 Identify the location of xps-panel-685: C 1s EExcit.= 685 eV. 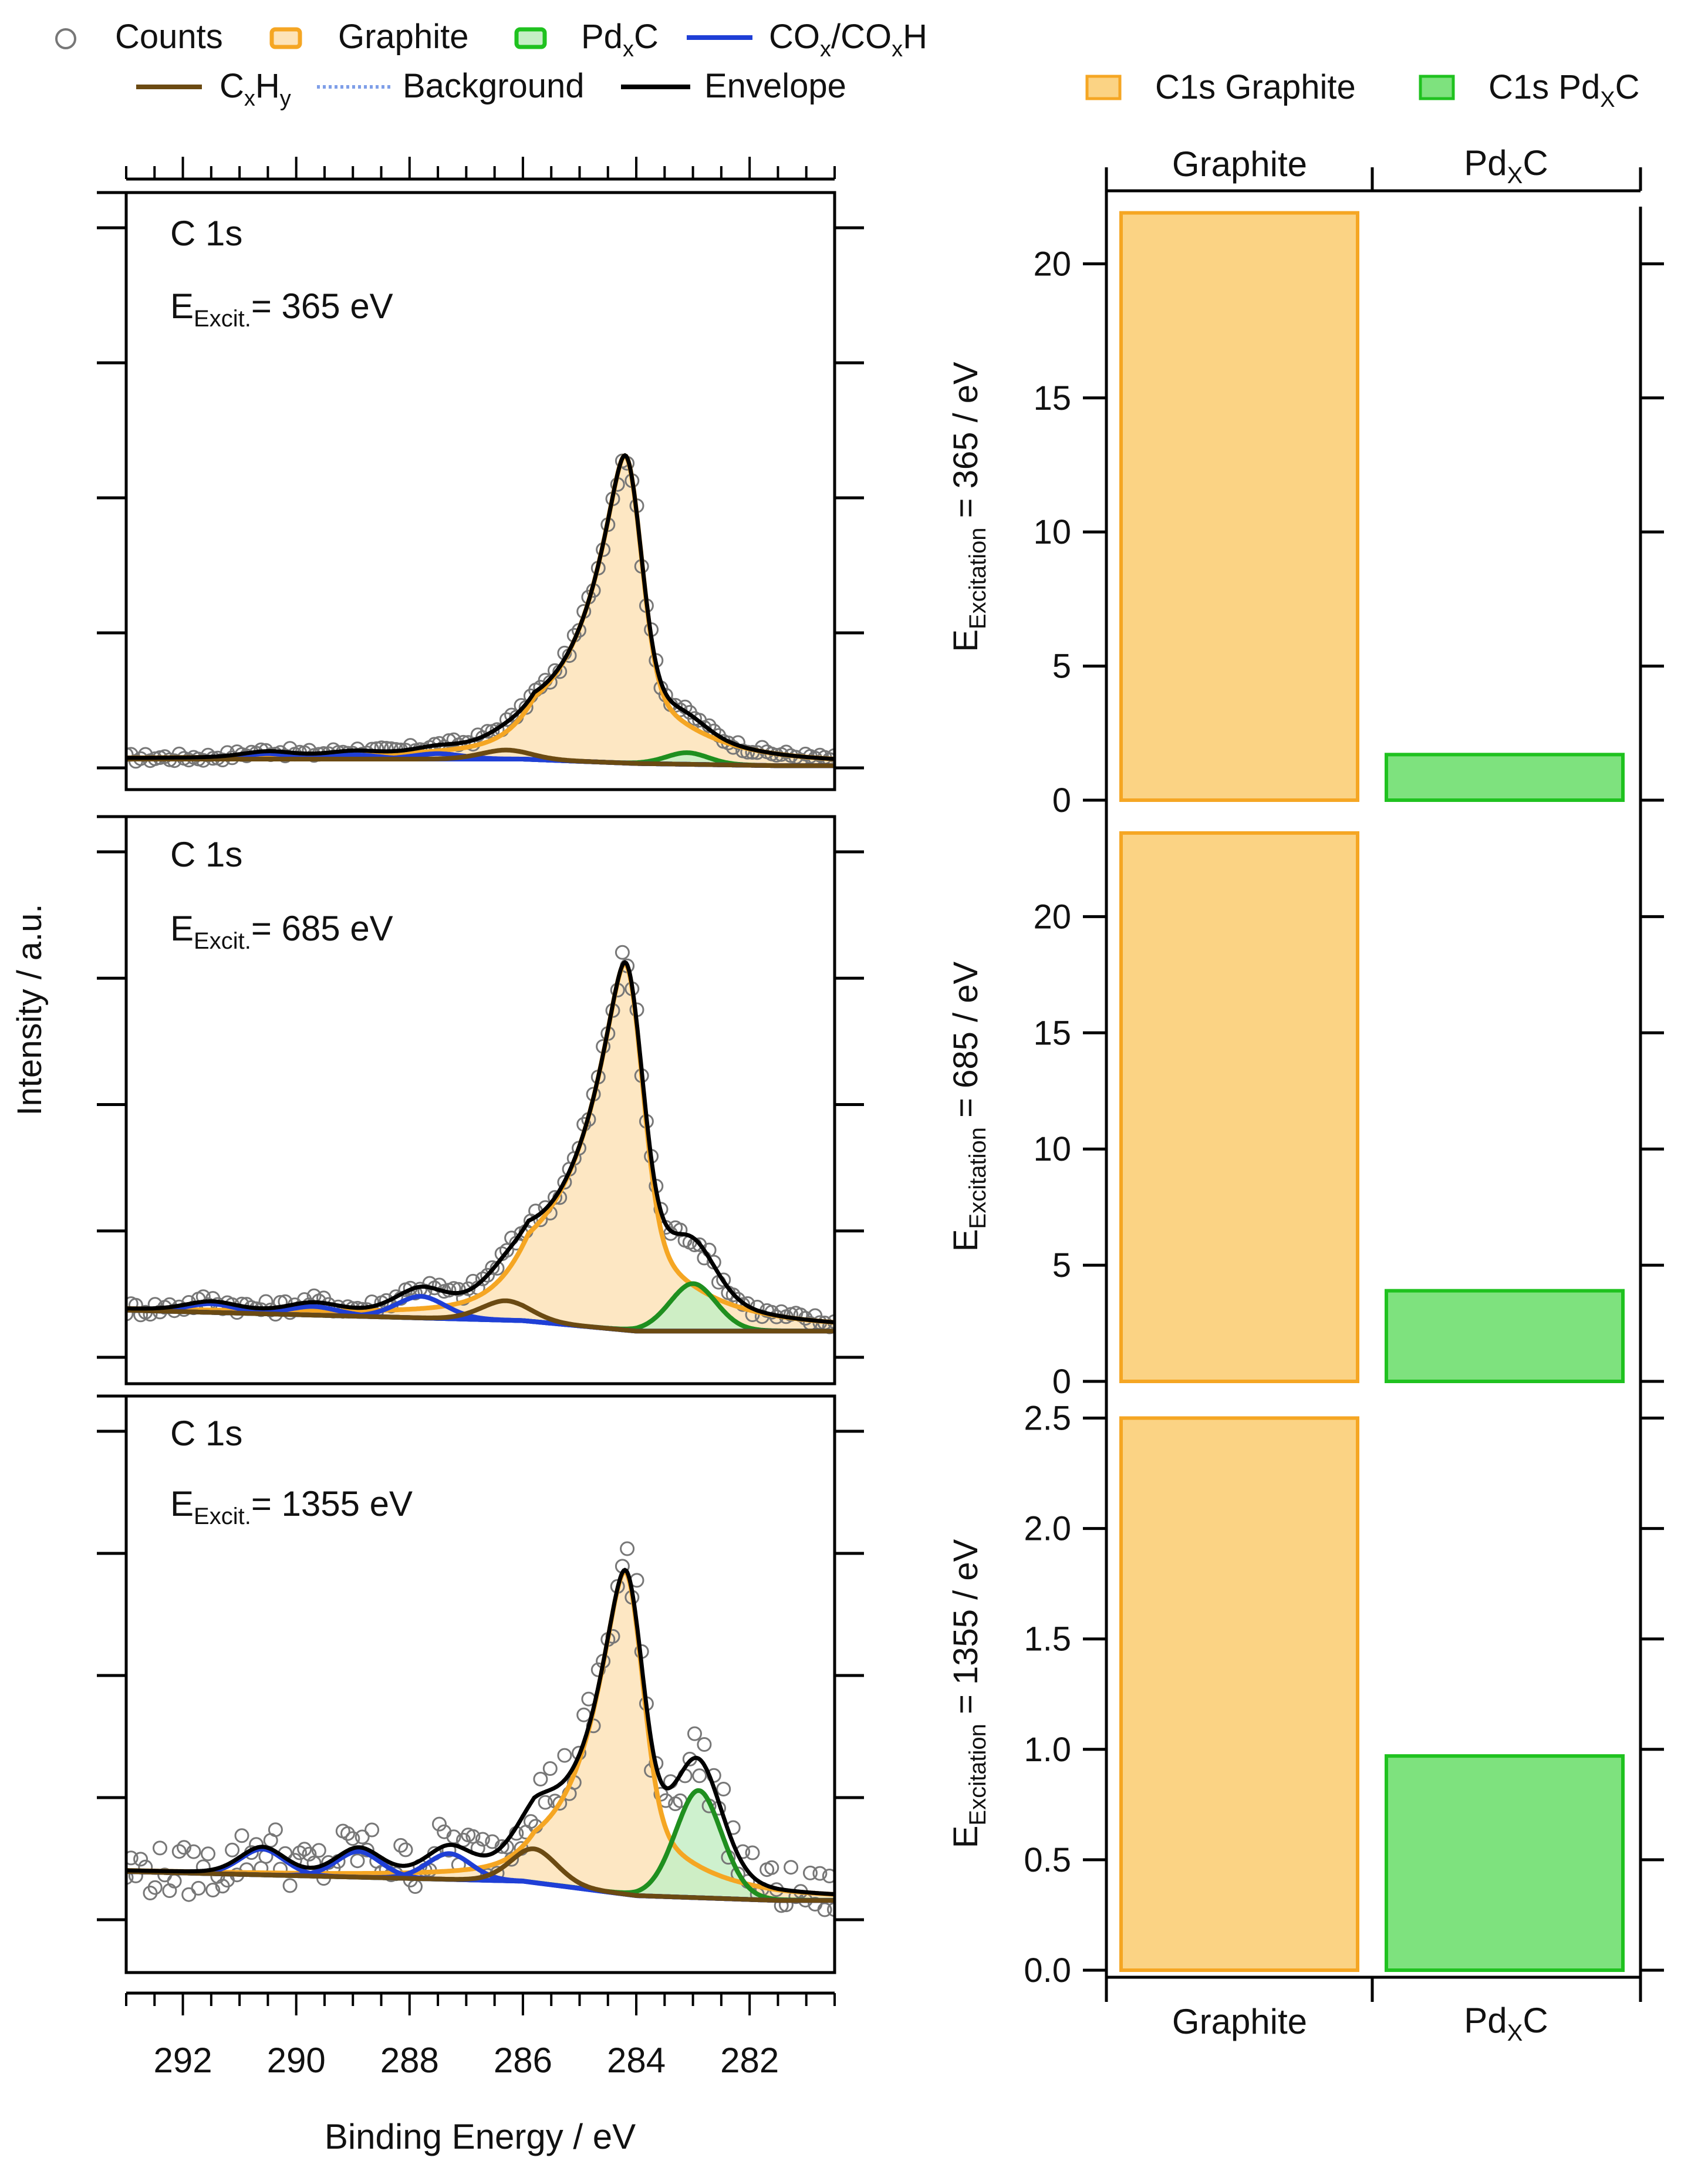
(480, 1100).